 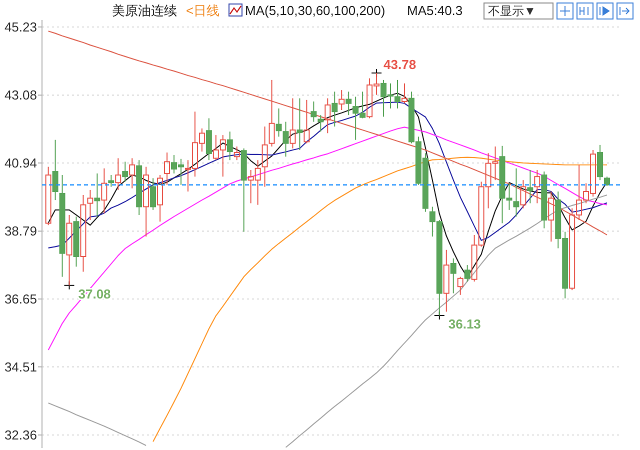 What do you see at coordinates (20, 95) in the screenshot?
I see `y-tick-label: 43.08` at bounding box center [20, 95].